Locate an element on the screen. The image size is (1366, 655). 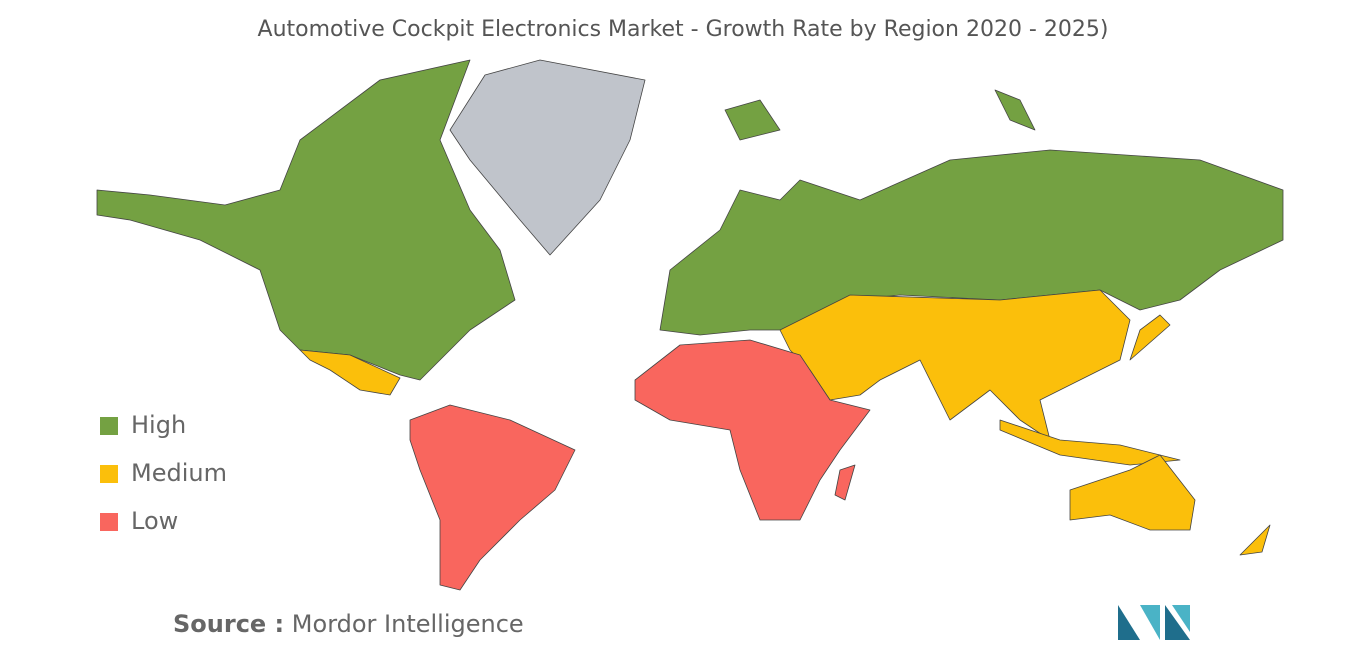
logo is located at coordinates (1154, 622).